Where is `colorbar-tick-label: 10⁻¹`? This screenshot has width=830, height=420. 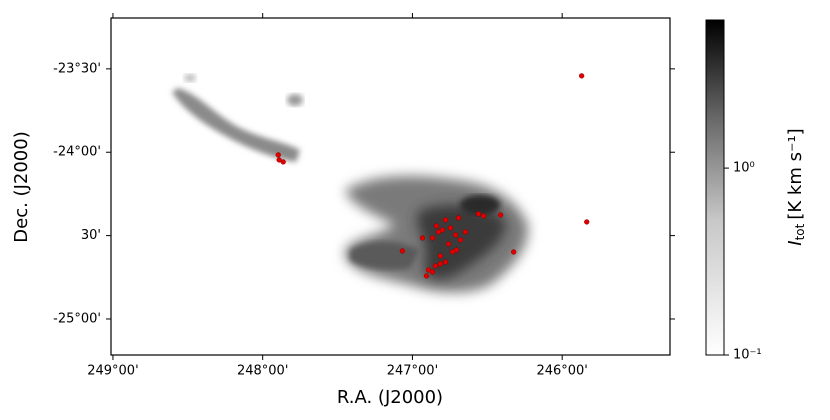
colorbar-tick-label: 10⁻¹ is located at coordinates (747, 355).